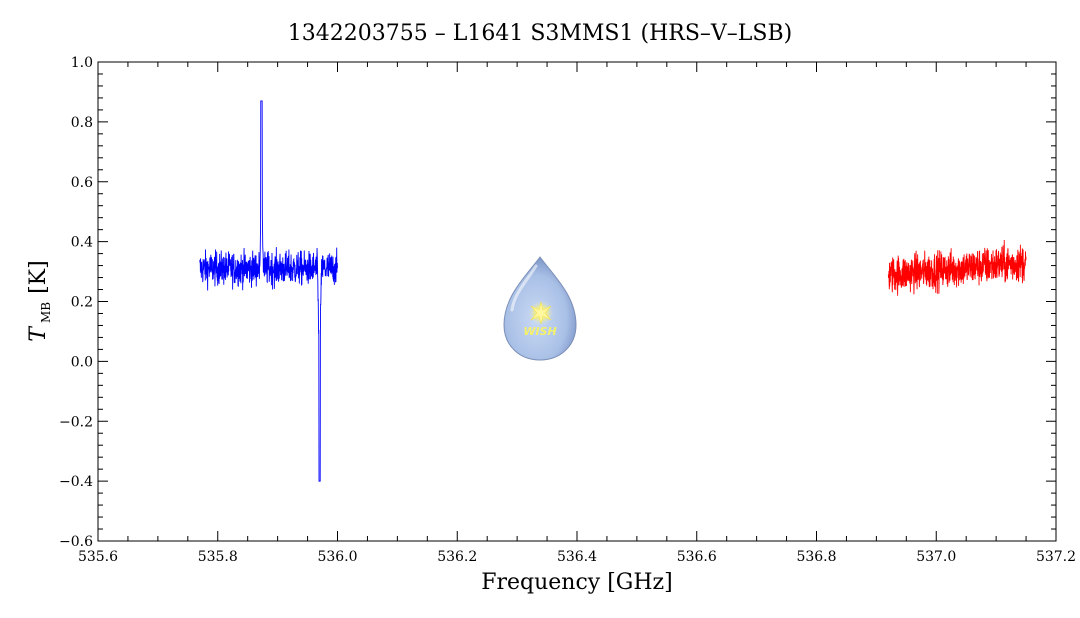 The height and width of the screenshot is (618, 1080). I want to click on y-tick-label: 1.0, so click(82, 63).